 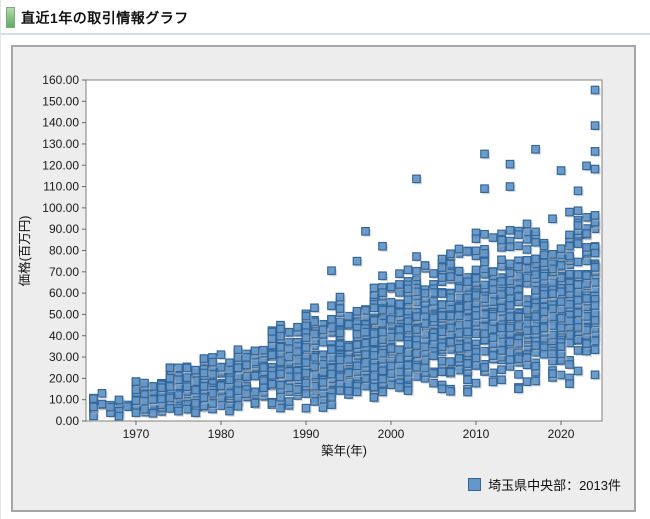 What do you see at coordinates (10, 17) in the screenshot?
I see `header-accent-bar` at bounding box center [10, 17].